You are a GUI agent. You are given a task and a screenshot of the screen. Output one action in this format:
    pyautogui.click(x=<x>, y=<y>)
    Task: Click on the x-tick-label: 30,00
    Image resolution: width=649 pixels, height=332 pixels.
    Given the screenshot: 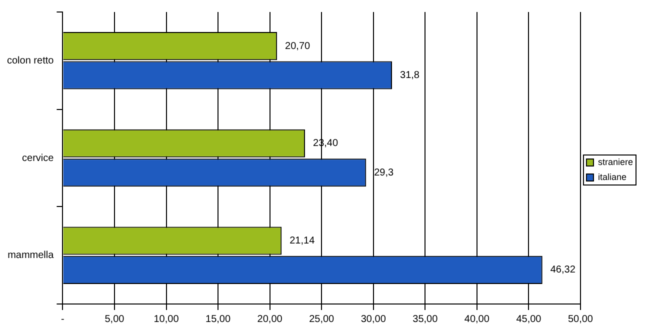 What is the action you would take?
    pyautogui.click(x=373, y=319)
    